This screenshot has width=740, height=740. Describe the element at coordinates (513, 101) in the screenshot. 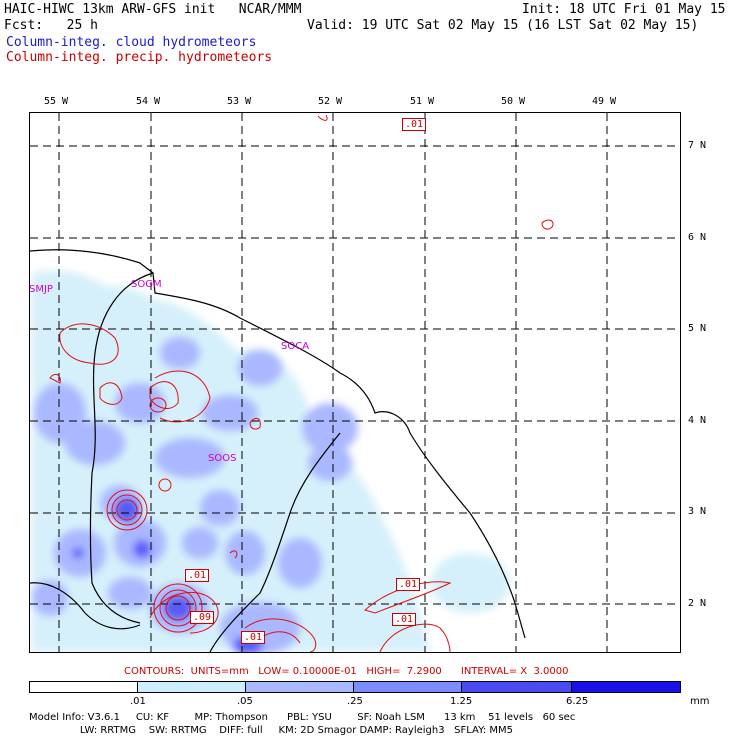

I see `lon-label-50w: 50 W` at that location.